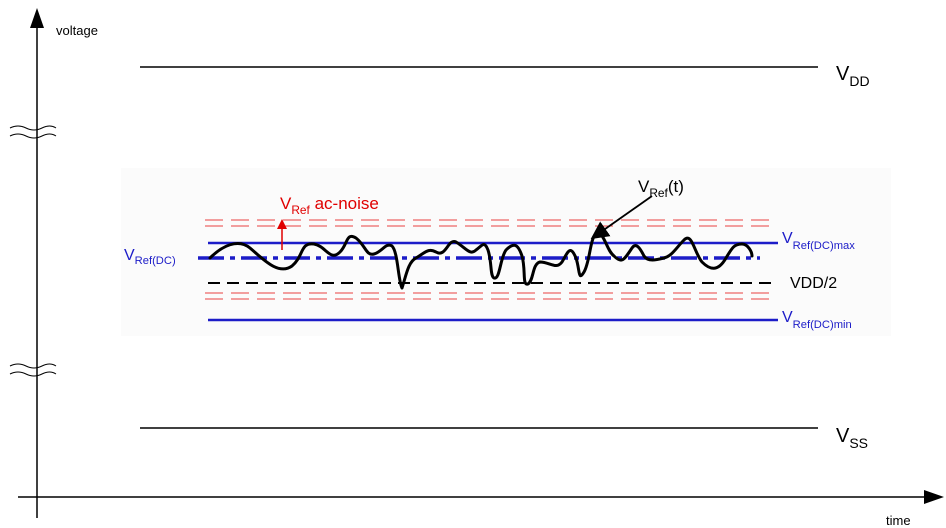  I want to click on y-axis-arrowhead, so click(37, 18).